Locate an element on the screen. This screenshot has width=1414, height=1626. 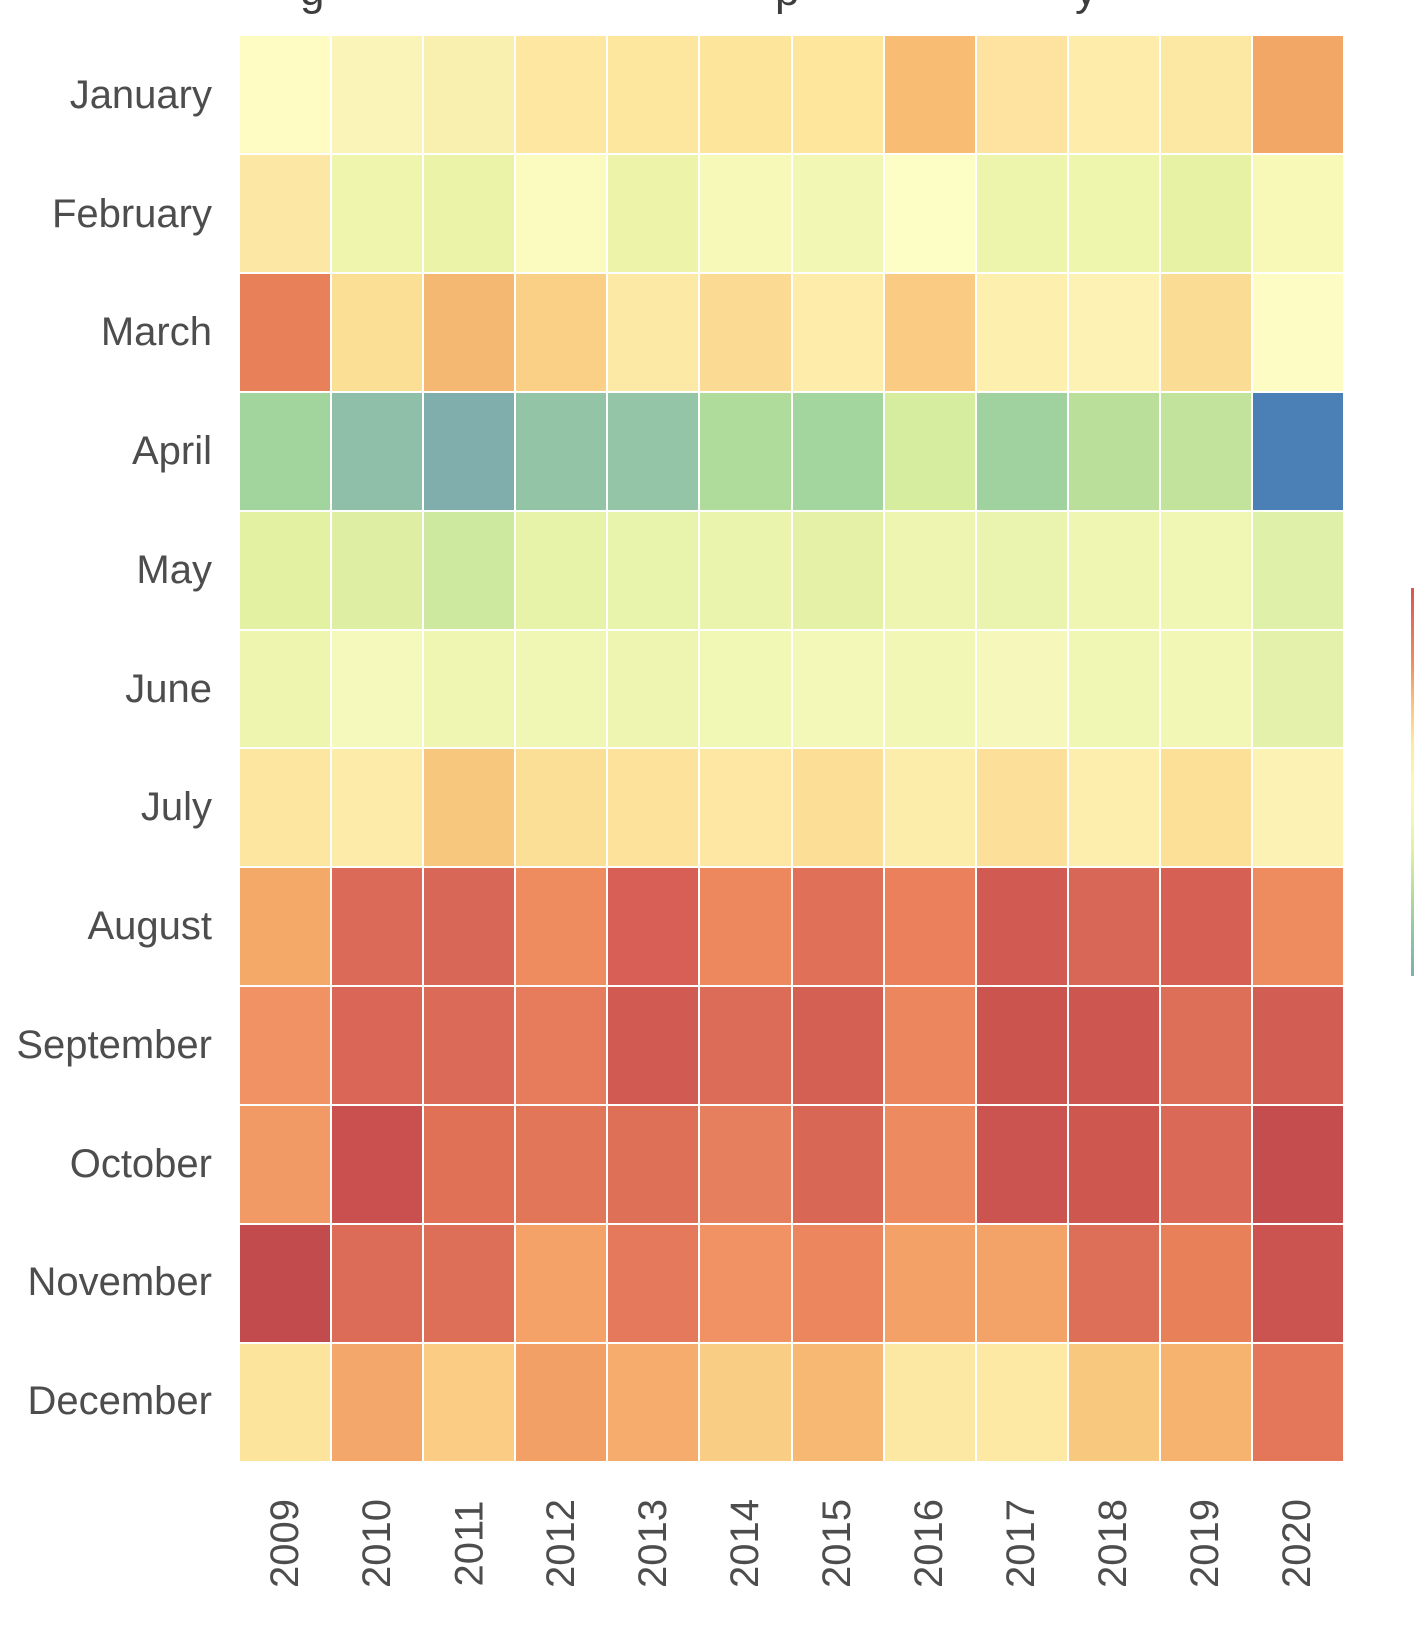
y-tick-label: December is located at coordinates (119, 1401).